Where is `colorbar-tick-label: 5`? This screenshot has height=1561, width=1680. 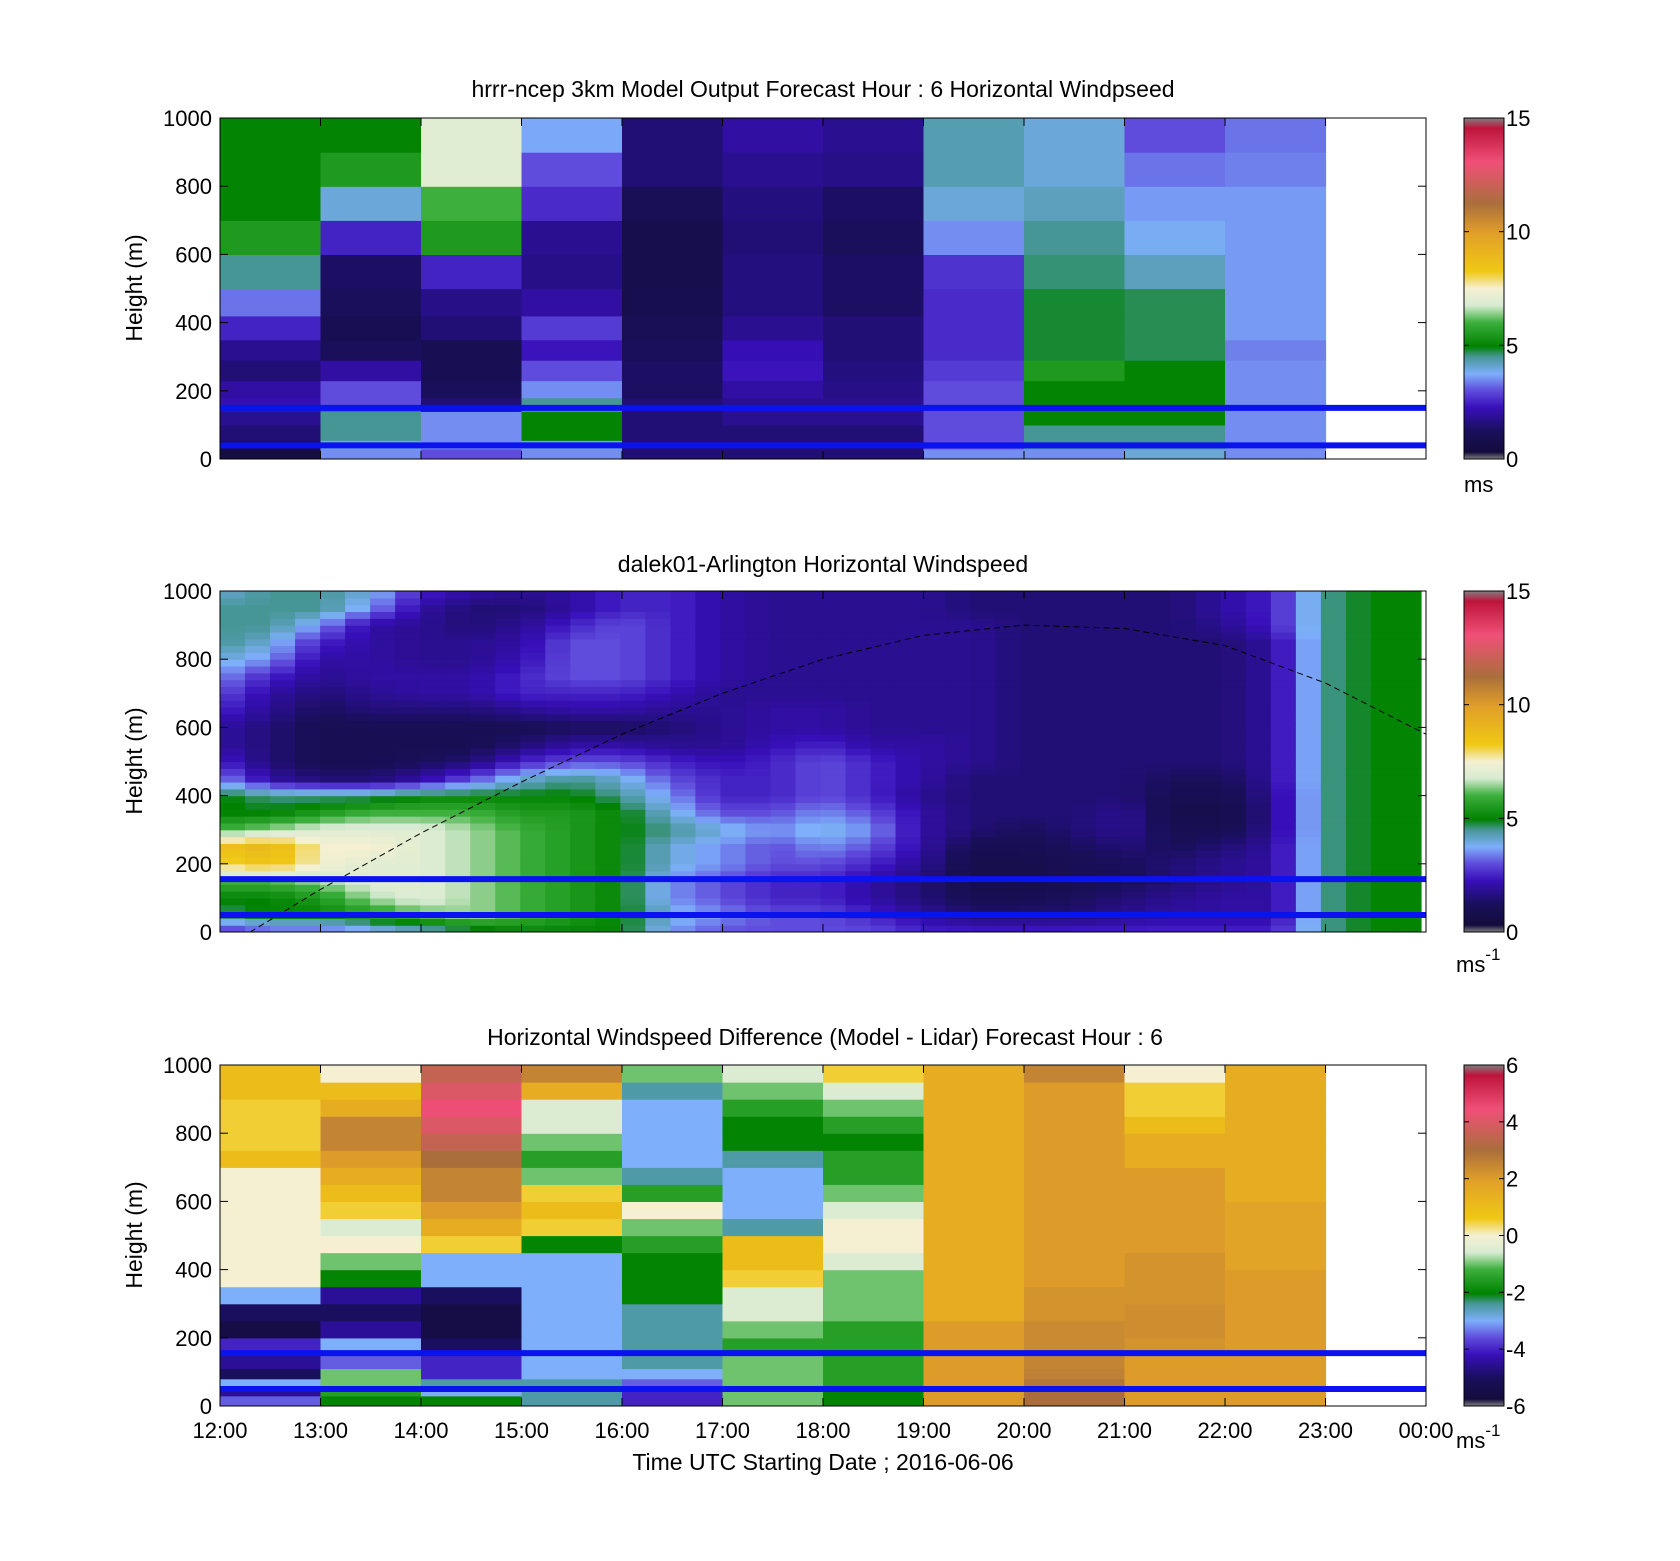 colorbar-tick-label: 5 is located at coordinates (1512, 345).